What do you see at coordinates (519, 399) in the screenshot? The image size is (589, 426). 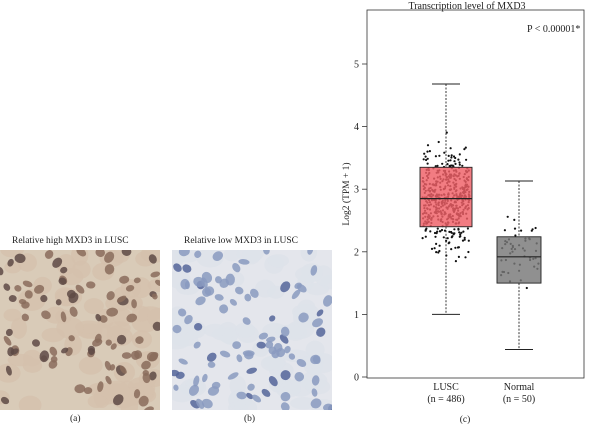 I see `x-category-count: (n = 50)` at bounding box center [519, 399].